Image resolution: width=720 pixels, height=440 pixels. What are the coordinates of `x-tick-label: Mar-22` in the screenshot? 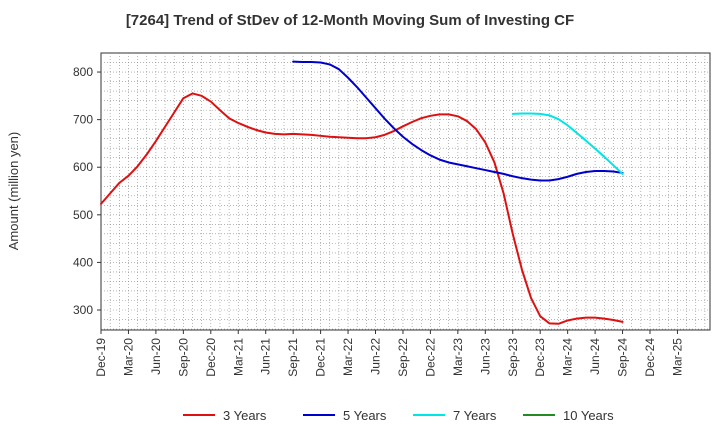 It's located at (348, 357).